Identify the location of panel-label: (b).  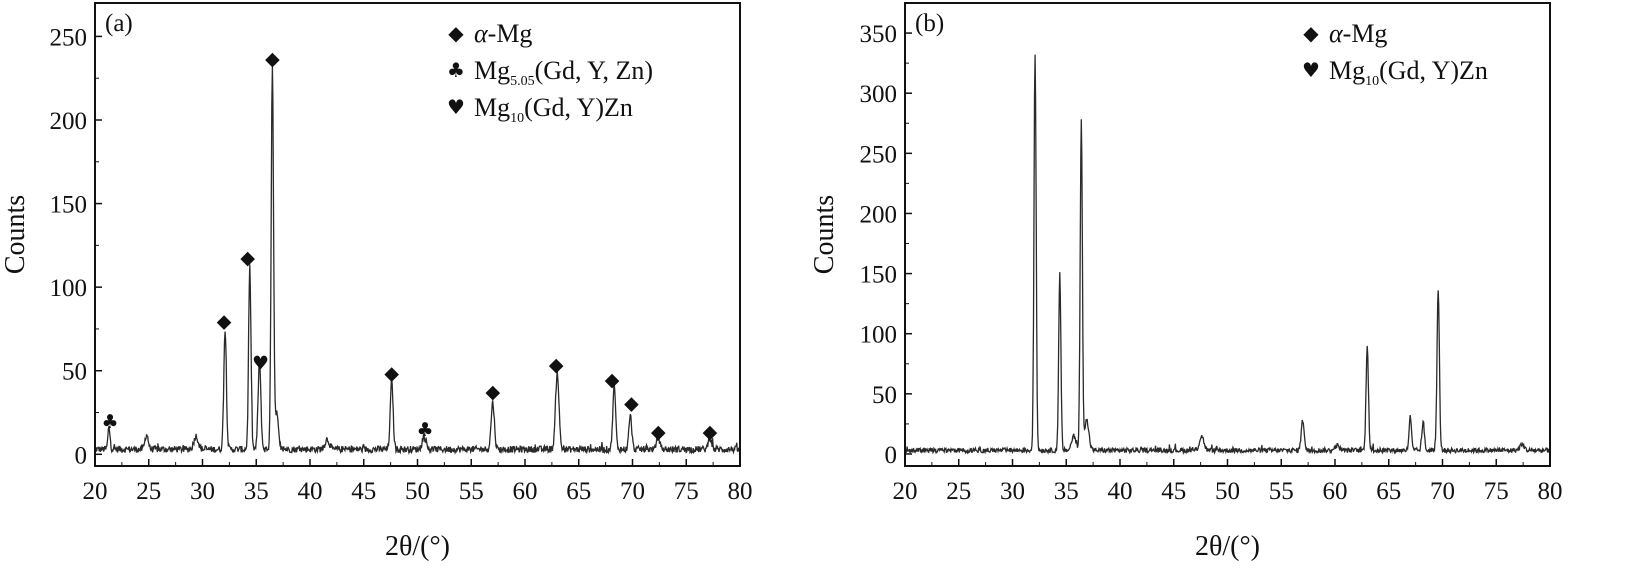
(929, 23).